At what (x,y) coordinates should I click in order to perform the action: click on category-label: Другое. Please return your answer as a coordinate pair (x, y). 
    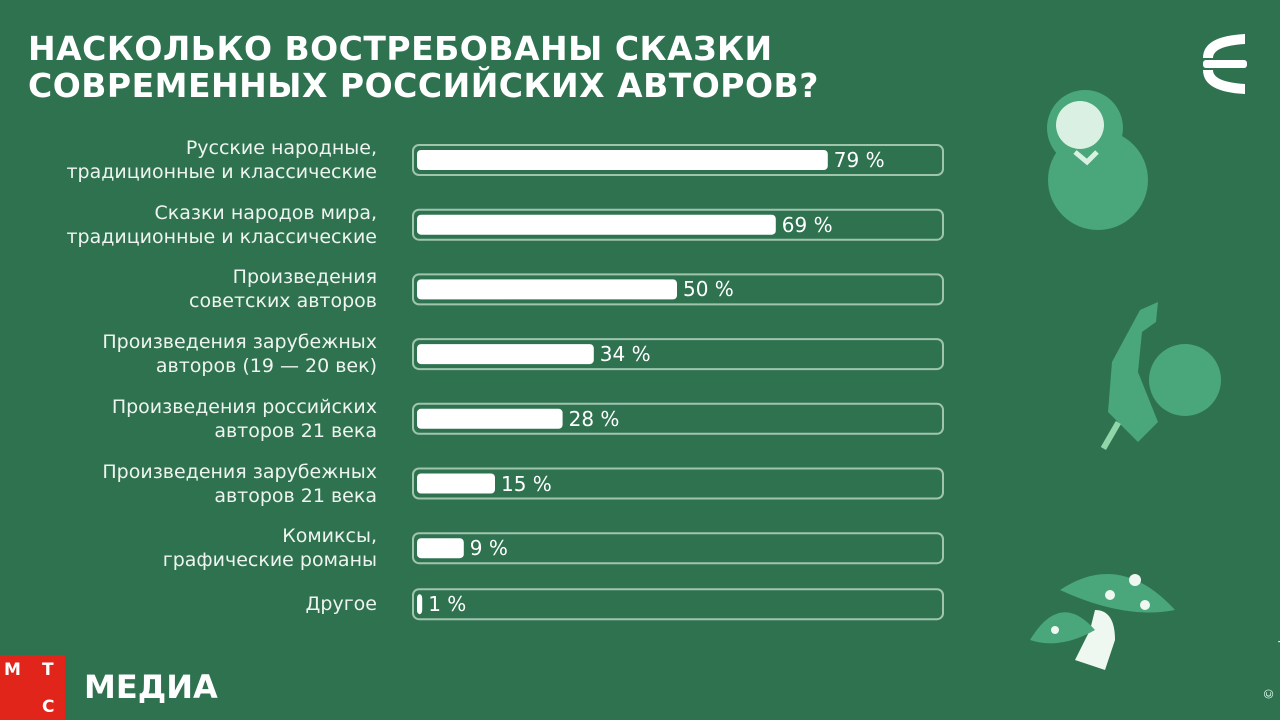
    Looking at the image, I should click on (341, 604).